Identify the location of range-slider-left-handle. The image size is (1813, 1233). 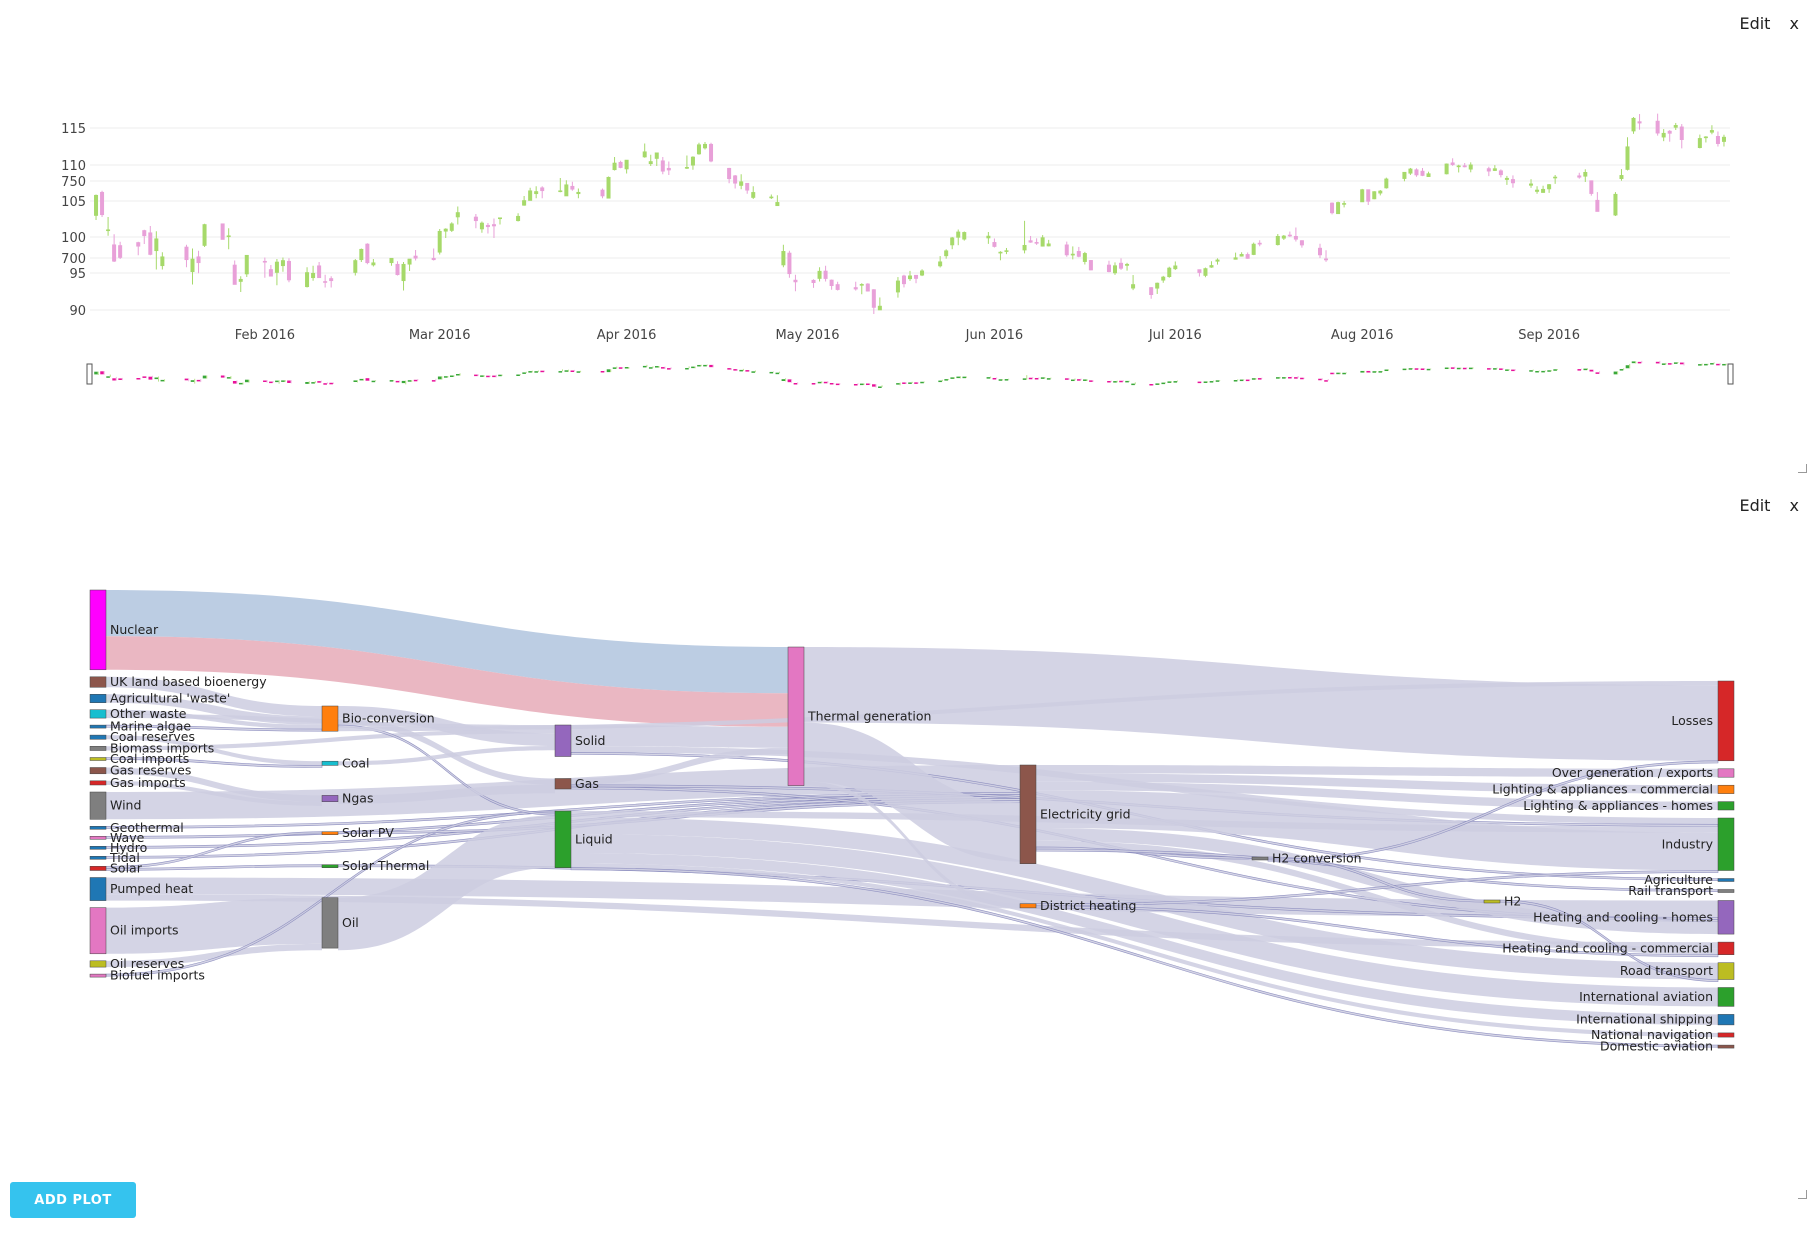
(89, 374).